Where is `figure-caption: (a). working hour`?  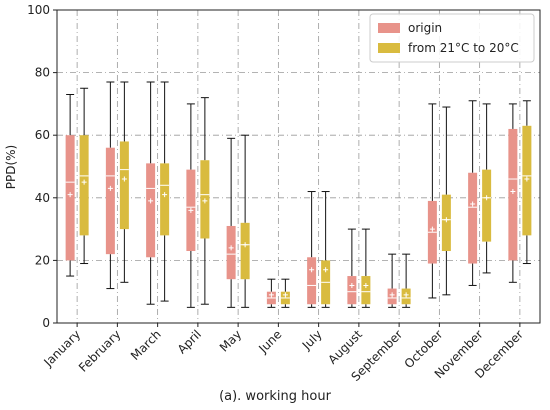 figure-caption: (a). working hour is located at coordinates (275, 396).